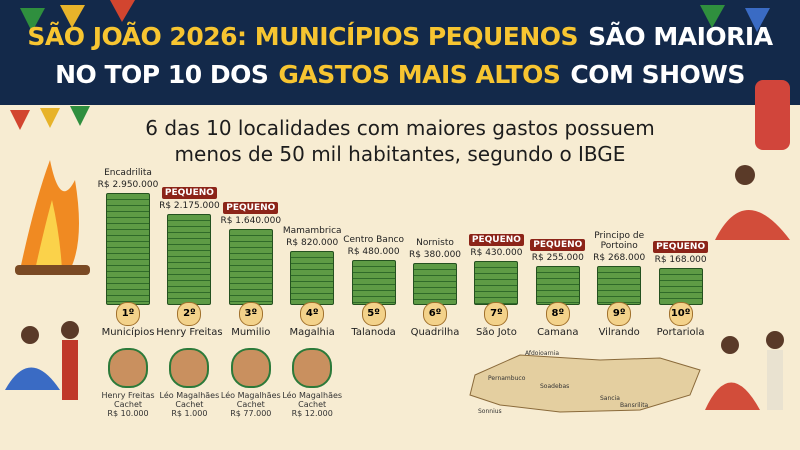 This screenshot has width=800, height=450. I want to click on map-label: Pernambuco, so click(507, 378).